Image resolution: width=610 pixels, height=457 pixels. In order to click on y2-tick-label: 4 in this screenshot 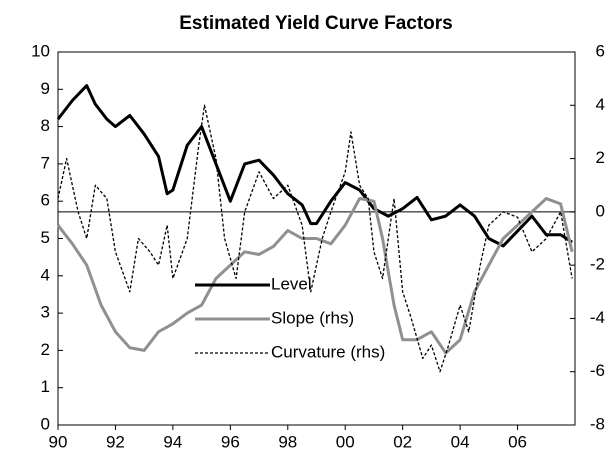, I will do `click(600, 104)`.